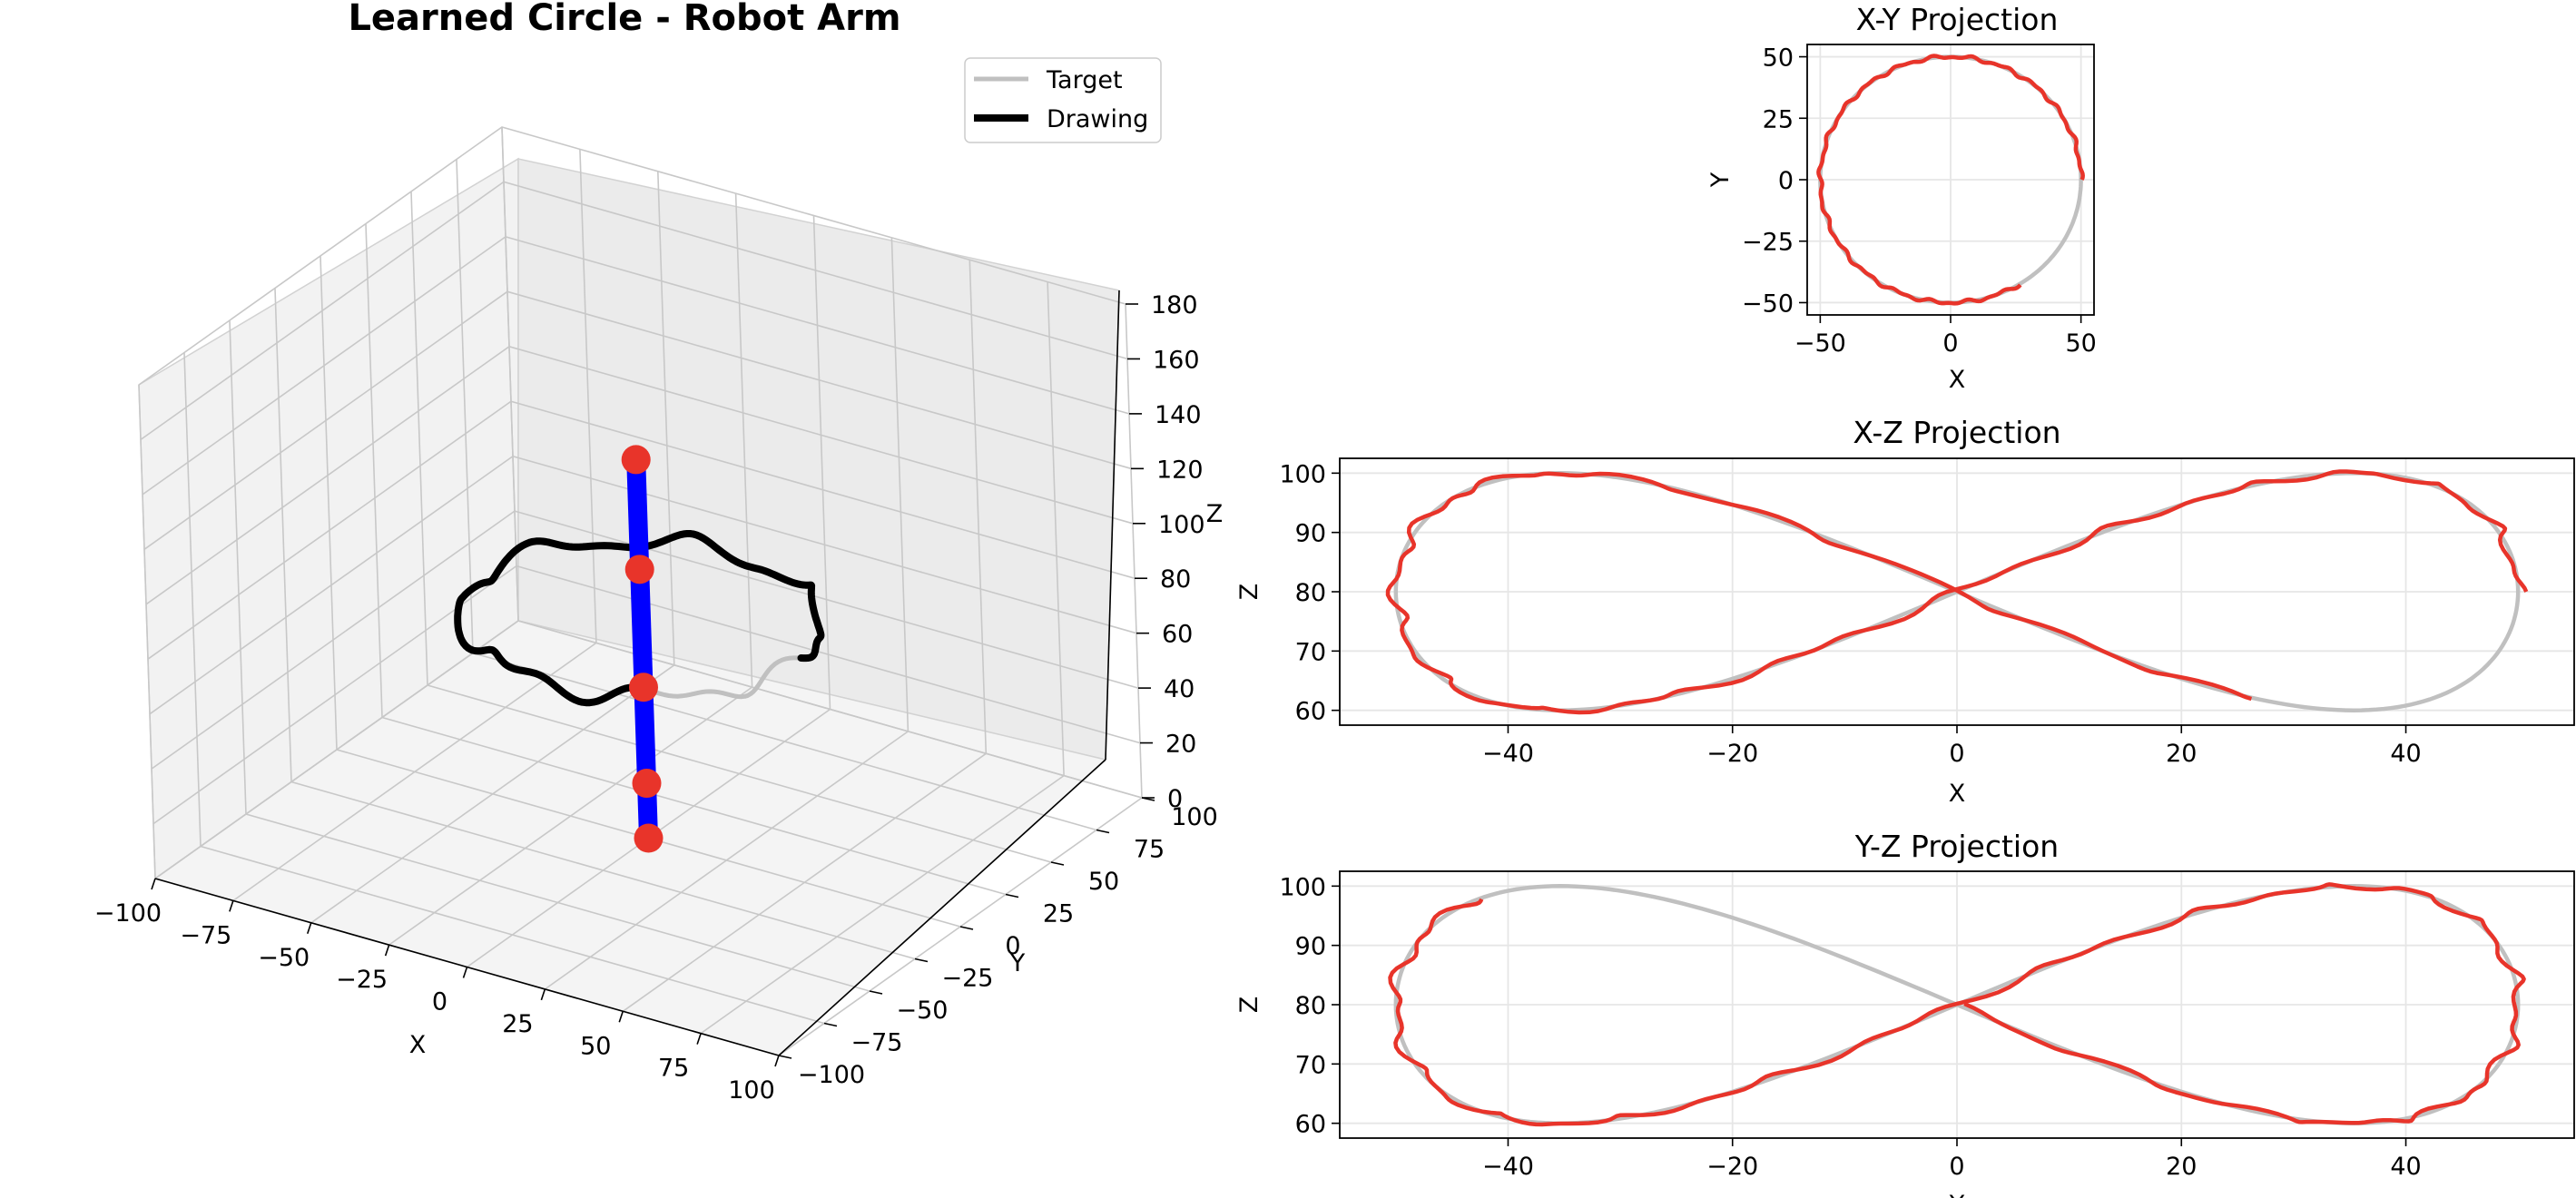 Image resolution: width=2576 pixels, height=1198 pixels. I want to click on yz-ticks: −40 −20 0 20 40 60 70 80 90 100, so click(1850, 1027).